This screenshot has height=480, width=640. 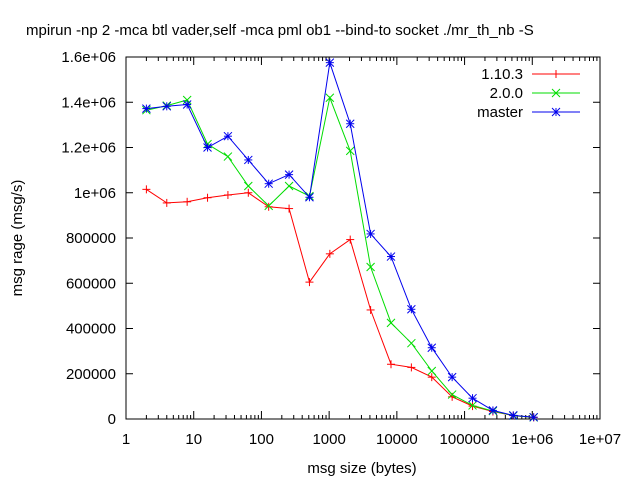 What do you see at coordinates (506, 93) in the screenshot?
I see `legend-label: 2.0.0` at bounding box center [506, 93].